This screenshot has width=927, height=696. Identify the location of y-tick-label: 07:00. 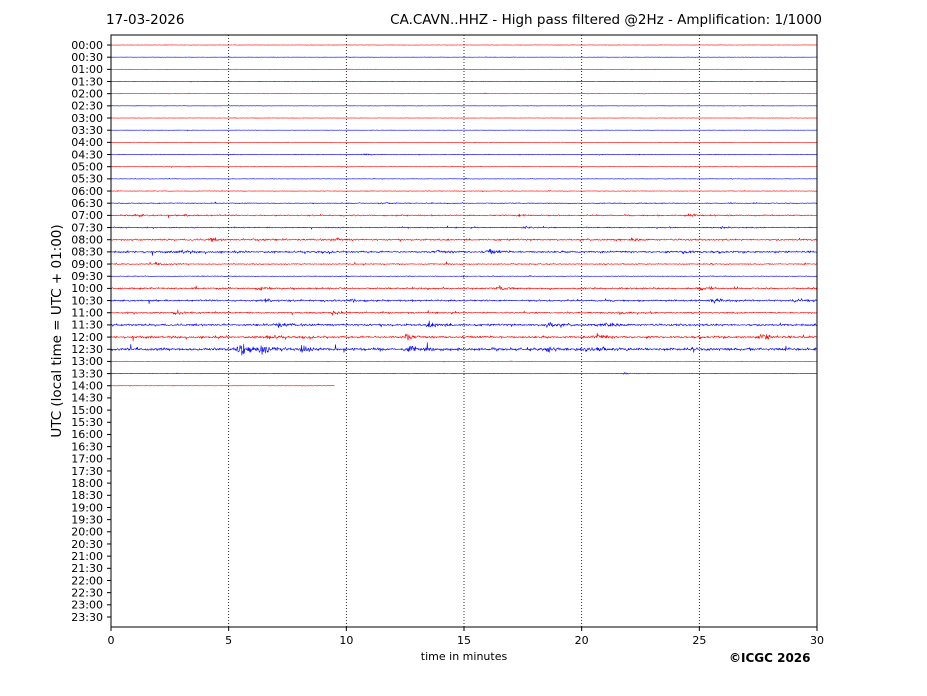
(87, 215).